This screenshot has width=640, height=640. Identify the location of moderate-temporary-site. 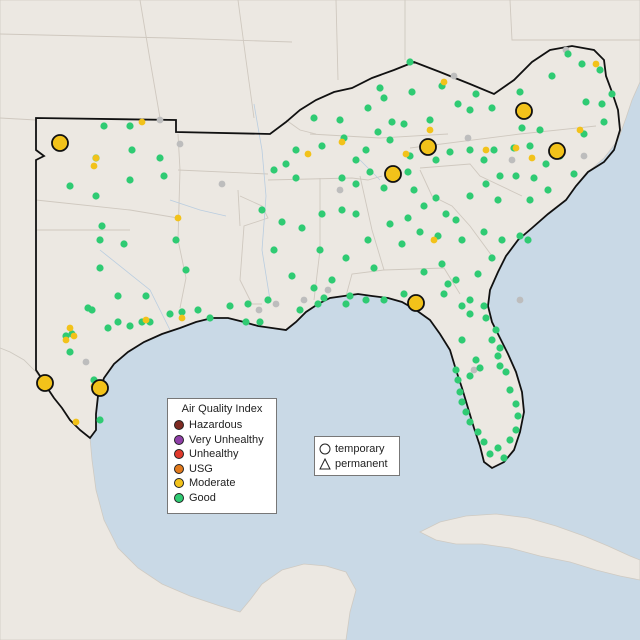
(100, 388).